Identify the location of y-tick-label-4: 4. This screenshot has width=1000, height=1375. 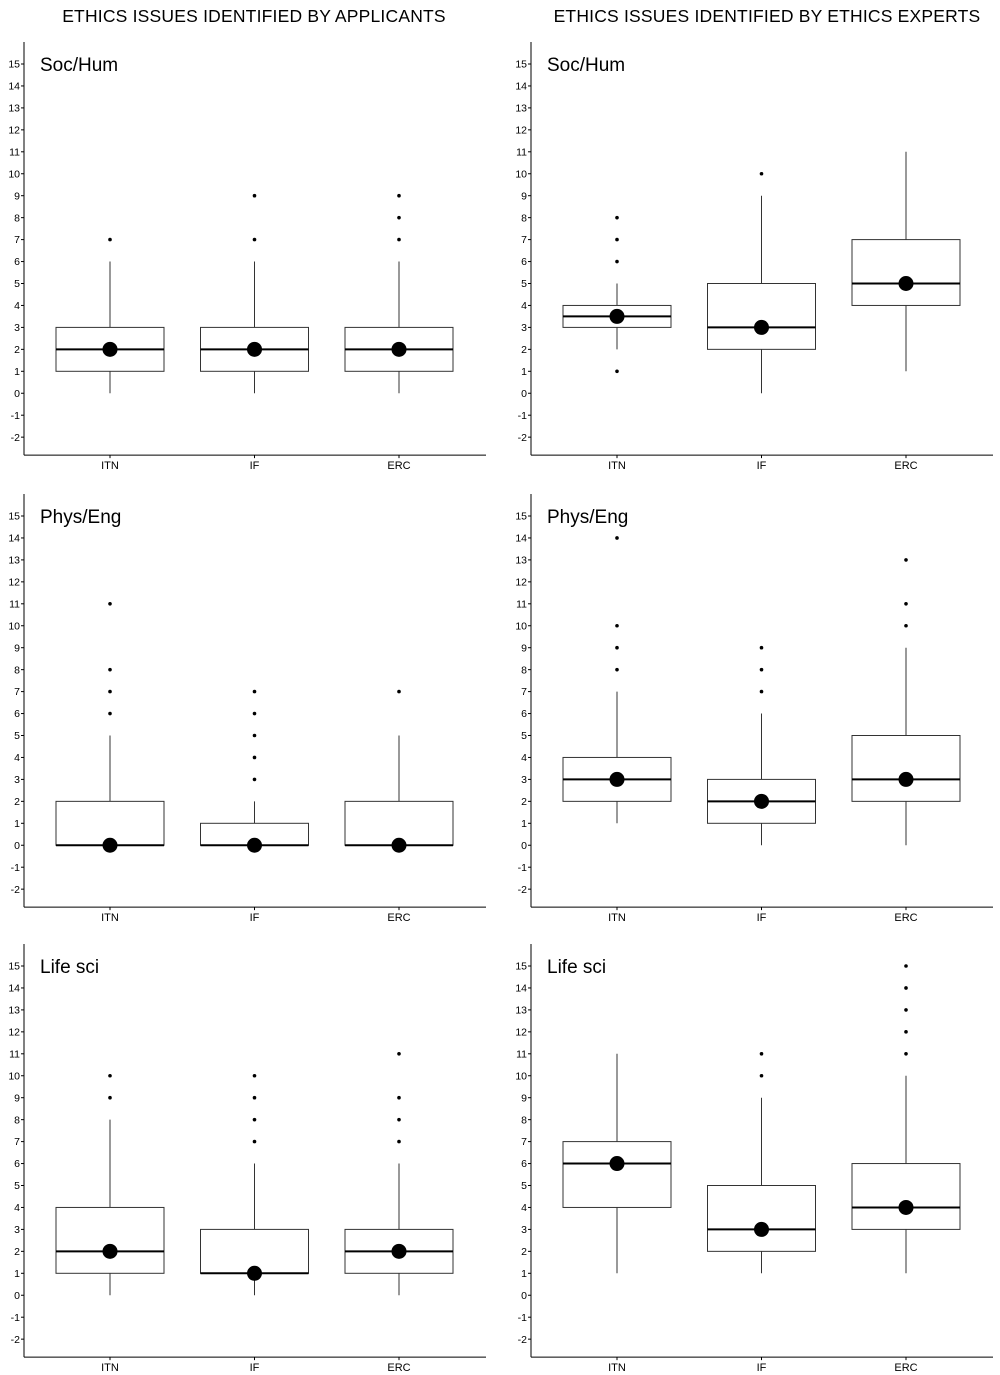
(524, 758).